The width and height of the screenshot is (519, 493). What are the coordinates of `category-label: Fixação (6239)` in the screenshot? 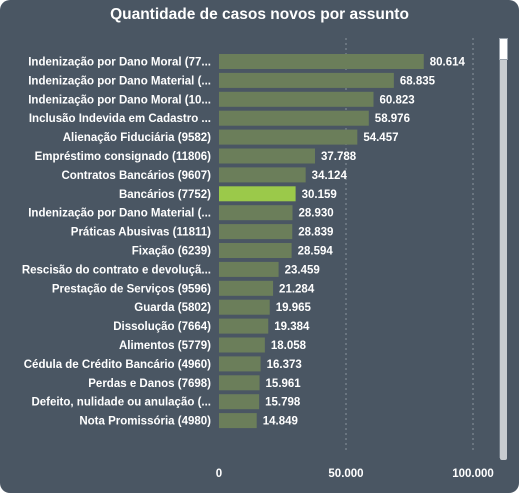 It's located at (171, 252).